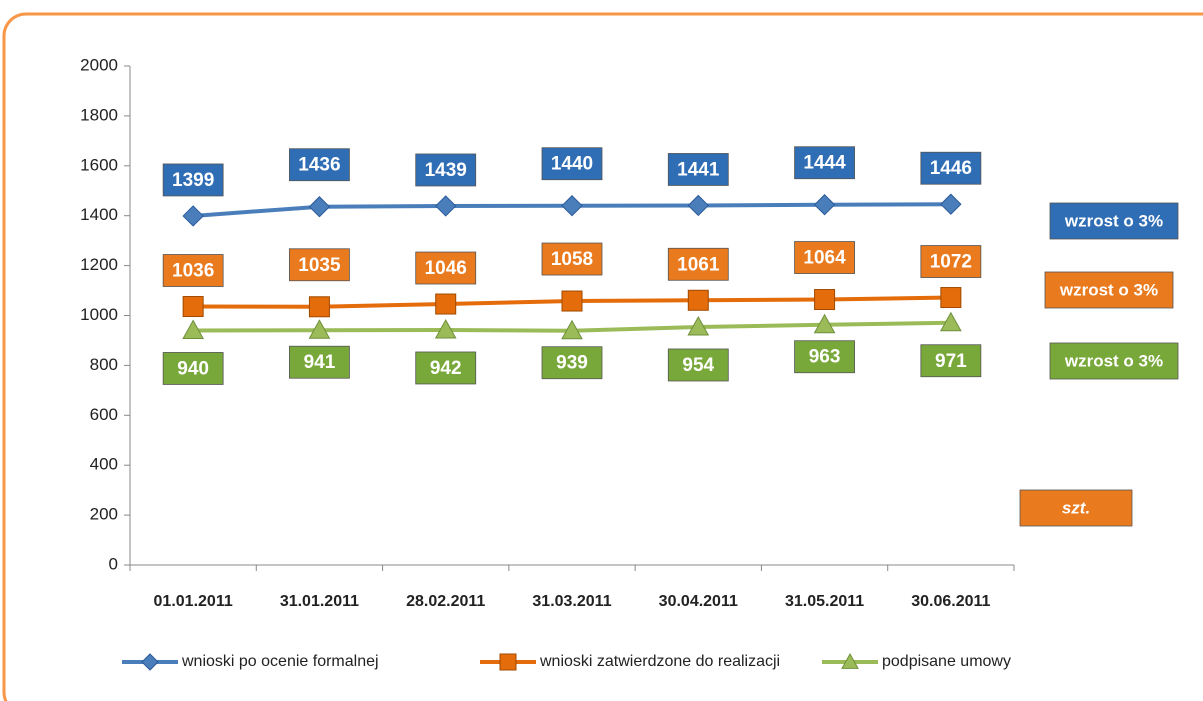 The height and width of the screenshot is (701, 1203). I want to click on data-label: 954, so click(698, 365).